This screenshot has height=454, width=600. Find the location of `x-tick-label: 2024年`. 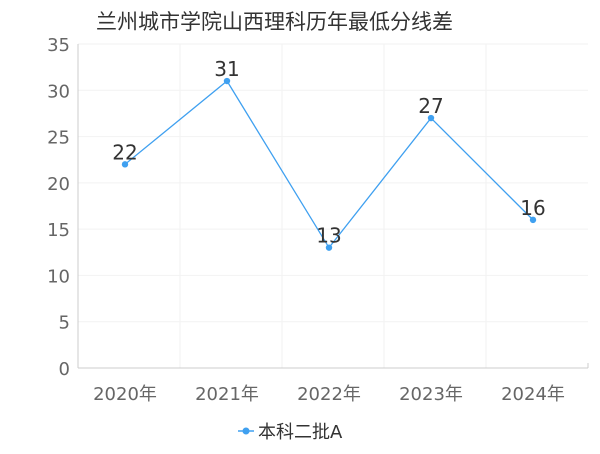

x-tick-label: 2024年 is located at coordinates (533, 394).